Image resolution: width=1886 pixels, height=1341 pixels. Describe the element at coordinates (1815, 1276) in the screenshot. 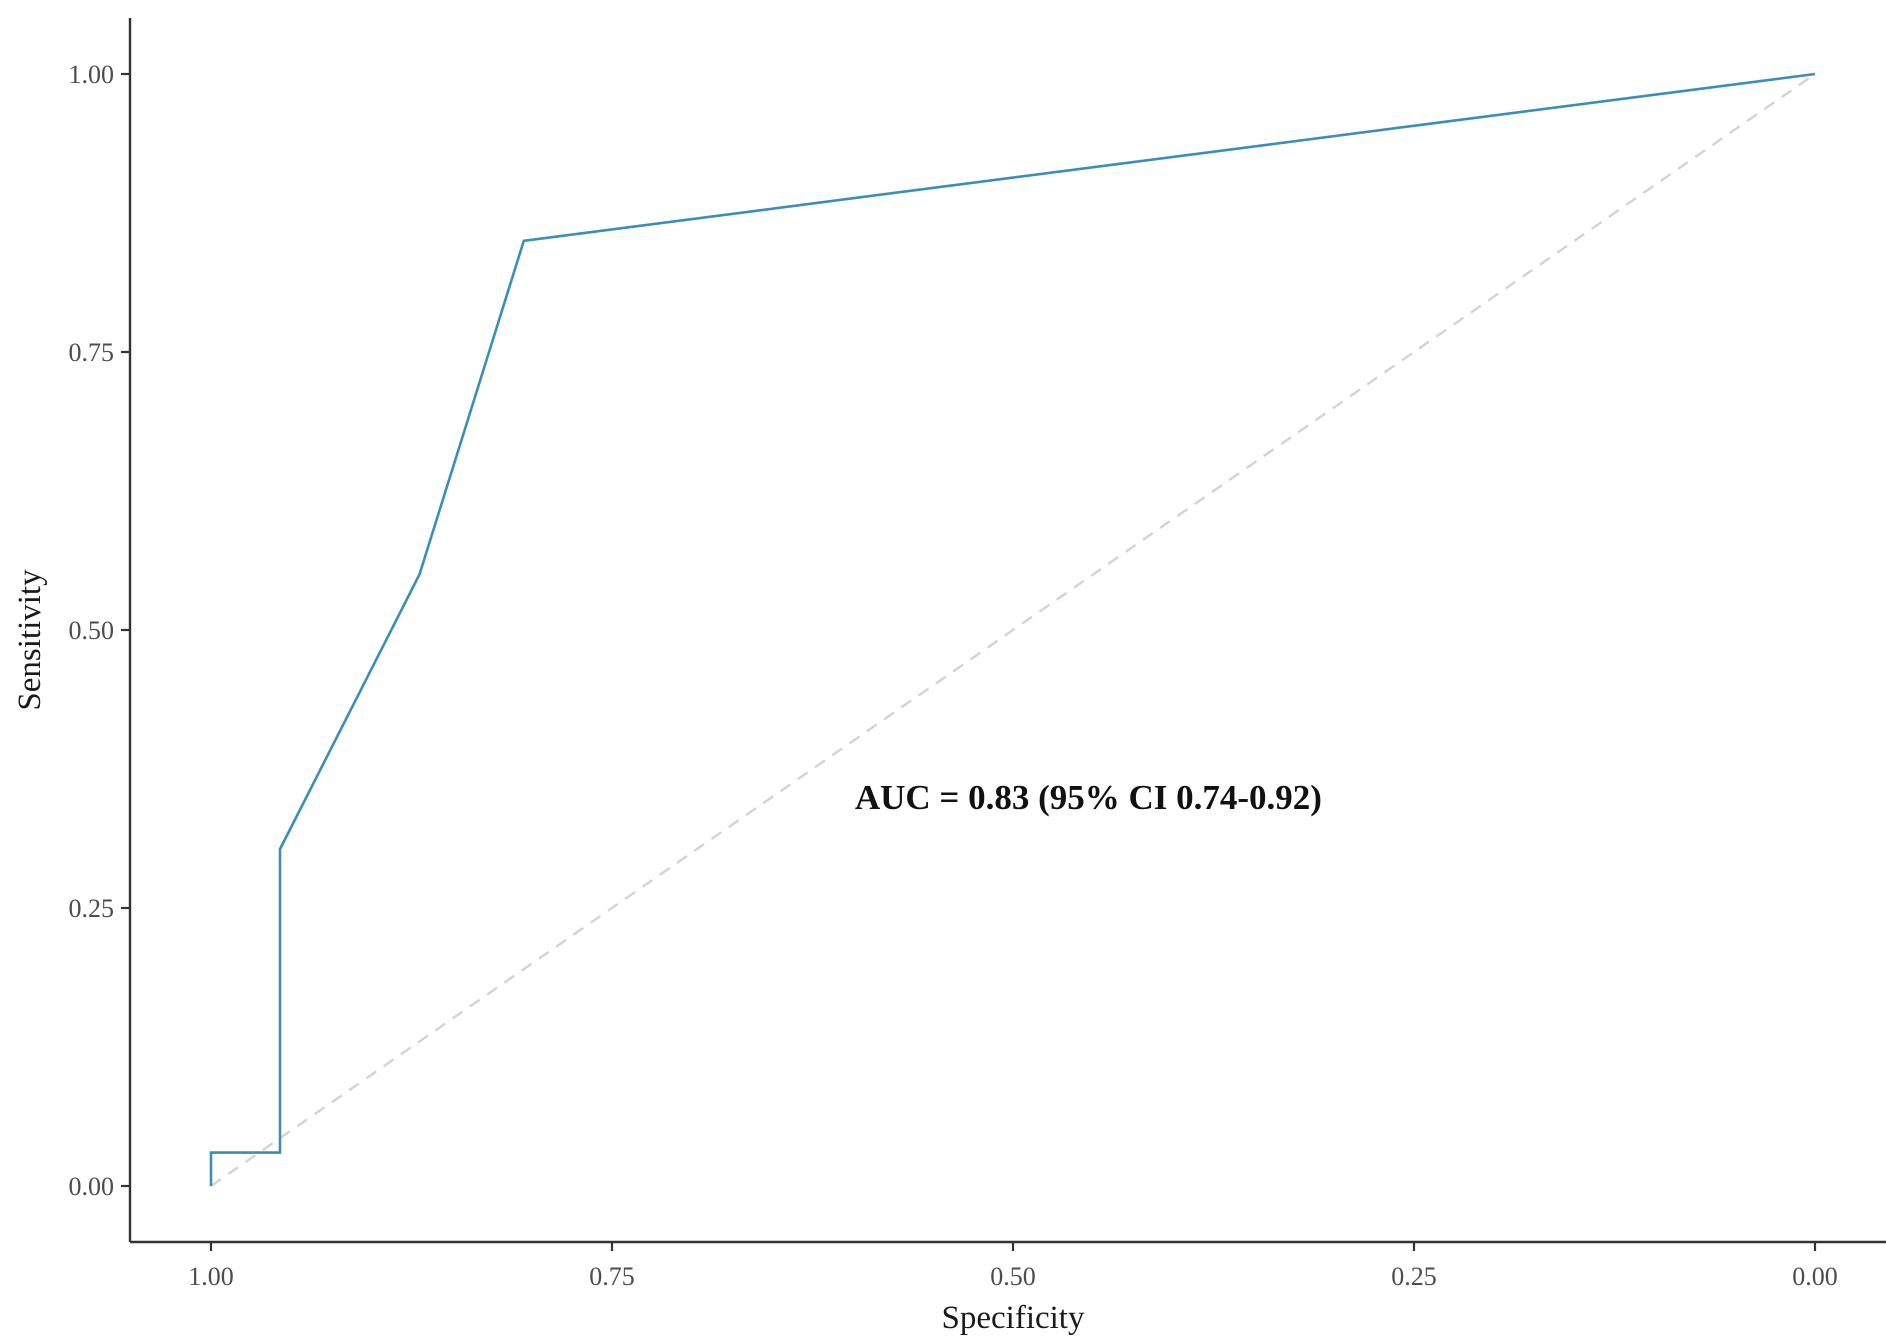

I see `x-tick-label: 0.00` at that location.